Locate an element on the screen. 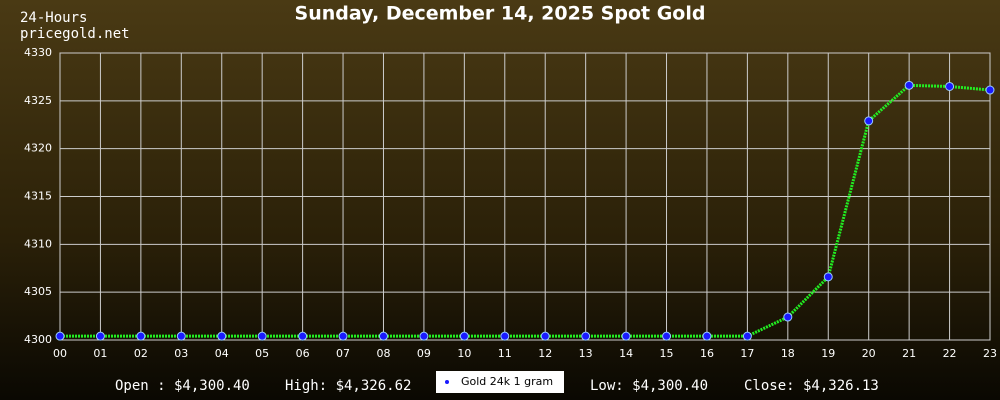 This screenshot has width=1000, height=400. legend-box is located at coordinates (500, 382).